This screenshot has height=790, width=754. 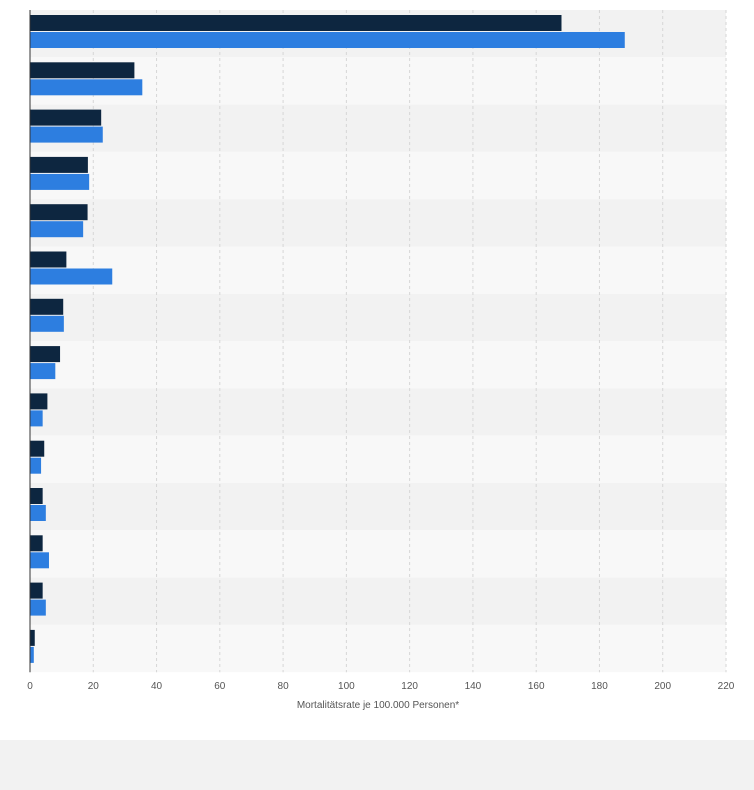 I want to click on x-tick-label: 140, so click(x=473, y=686).